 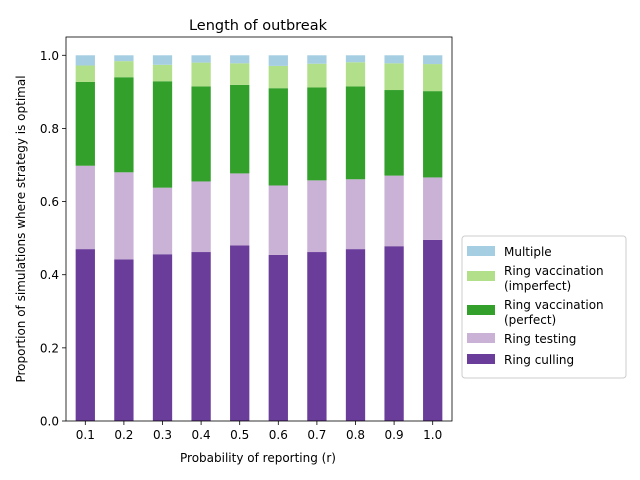 I want to click on x-tick-label: 0.6, so click(x=278, y=435).